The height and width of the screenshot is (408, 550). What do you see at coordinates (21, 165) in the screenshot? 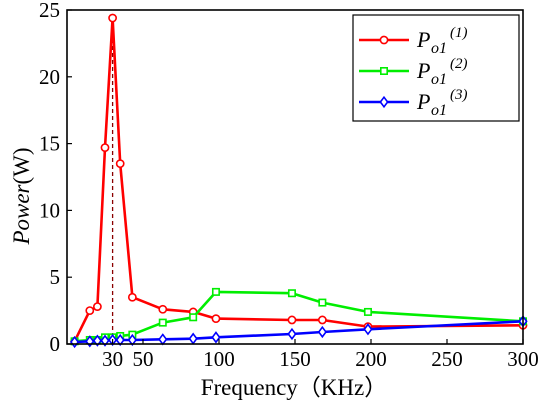
I see `y-axis-label-unit: (W)` at bounding box center [21, 165].